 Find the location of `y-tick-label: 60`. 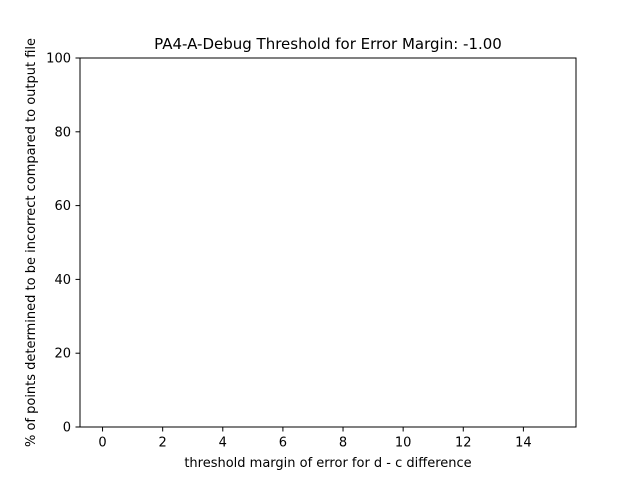

y-tick-label: 60 is located at coordinates (62, 206).